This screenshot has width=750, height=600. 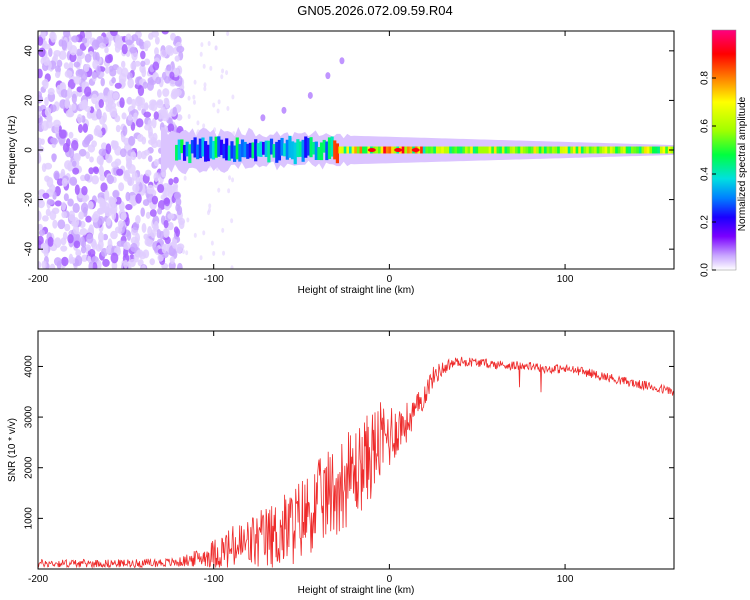 I want to click on colorbar-tick-label: 0.6, so click(x=705, y=126).